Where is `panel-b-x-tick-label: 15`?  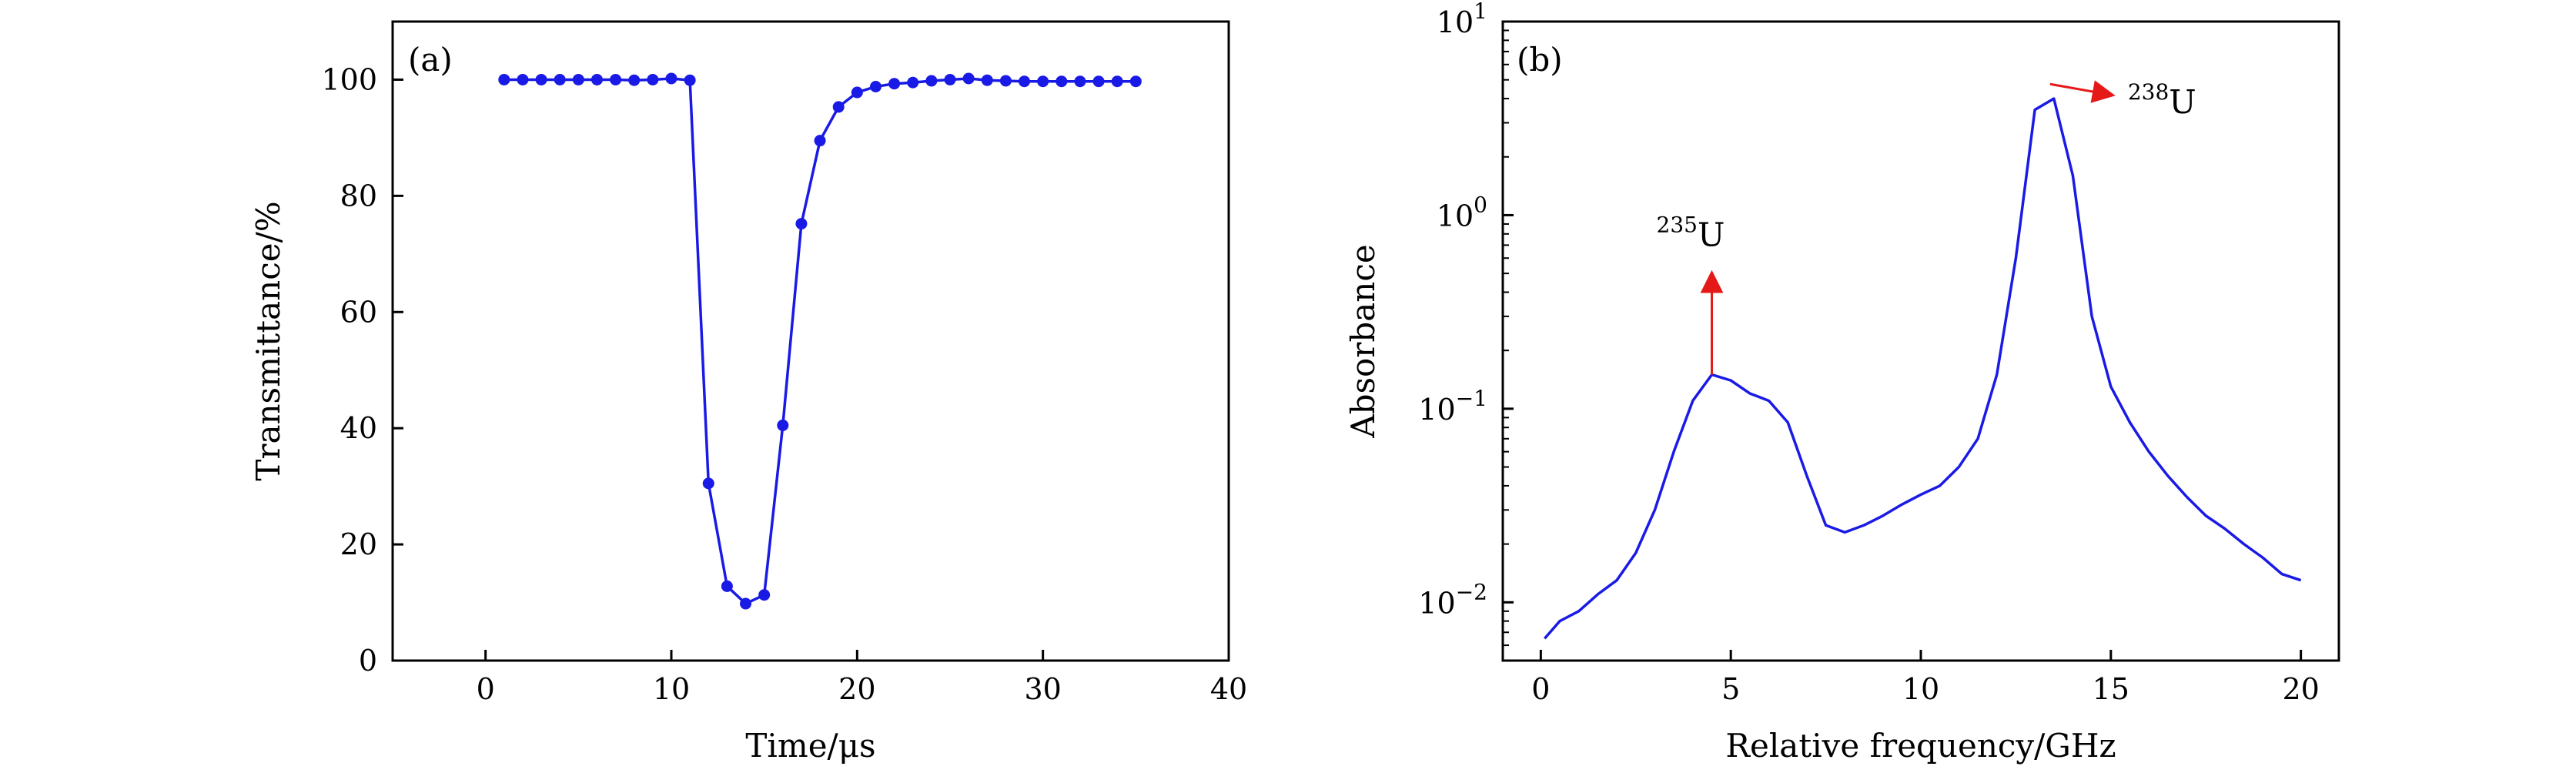
panel-b-x-tick-label: 15 is located at coordinates (2111, 689).